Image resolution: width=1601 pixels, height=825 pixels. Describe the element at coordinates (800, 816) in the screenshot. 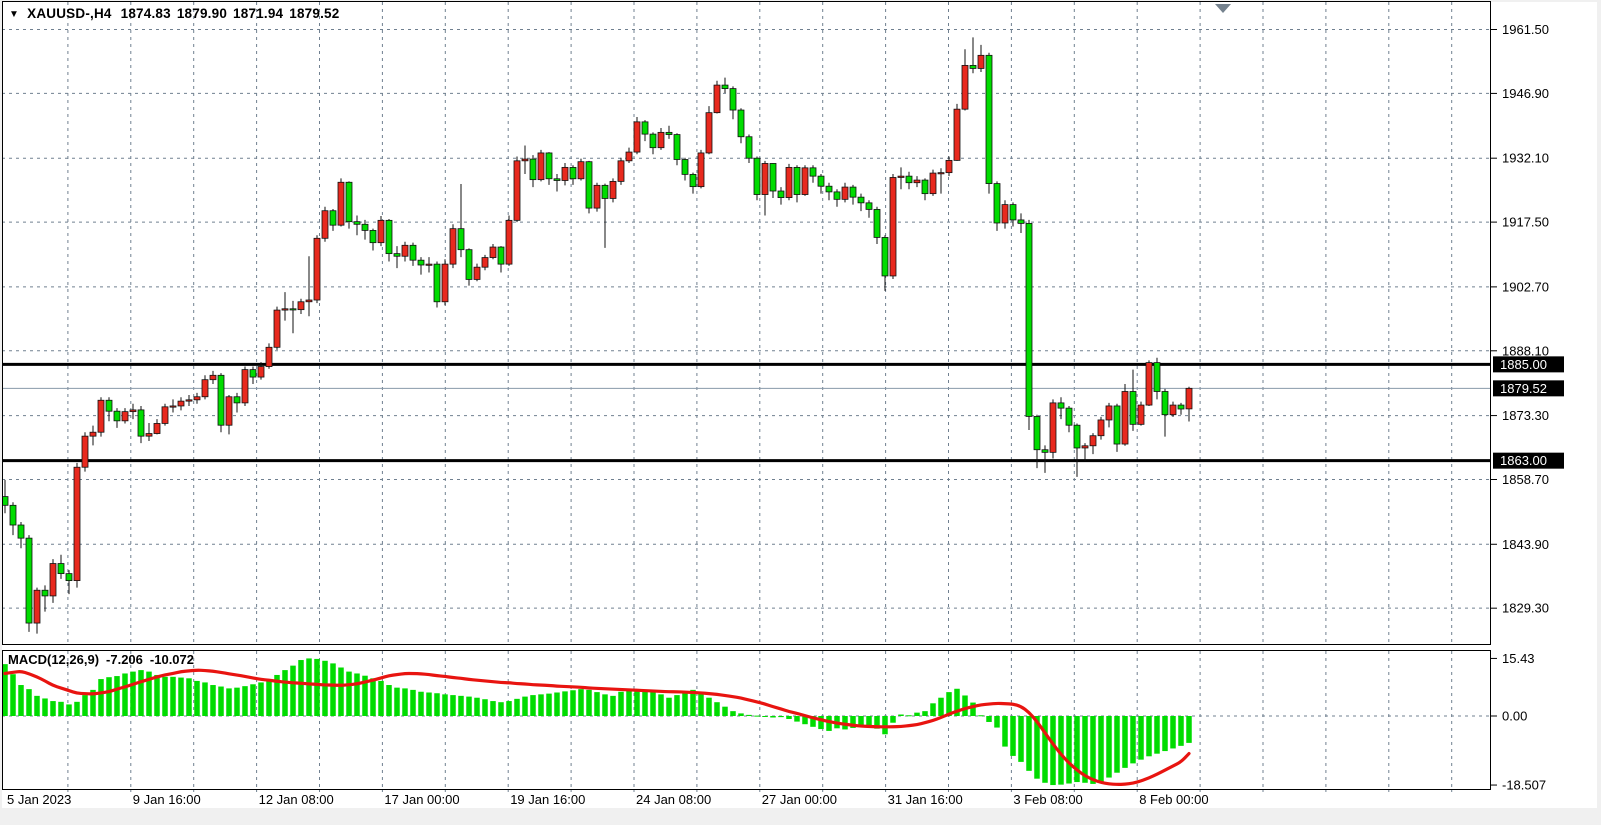

I see `window-bottom-strip` at that location.